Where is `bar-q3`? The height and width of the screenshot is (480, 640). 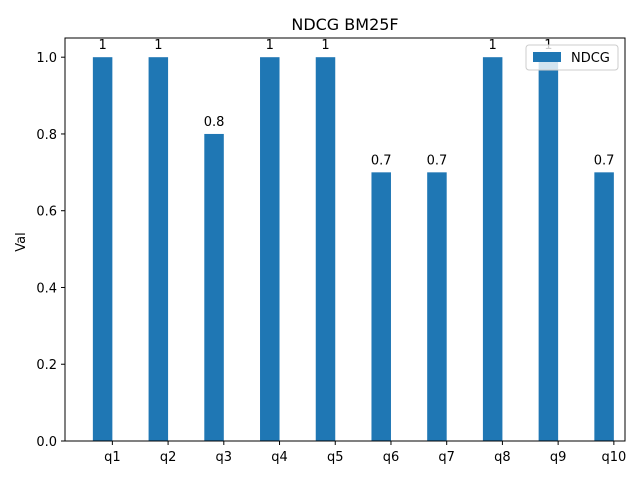
bar-q3 is located at coordinates (214, 287).